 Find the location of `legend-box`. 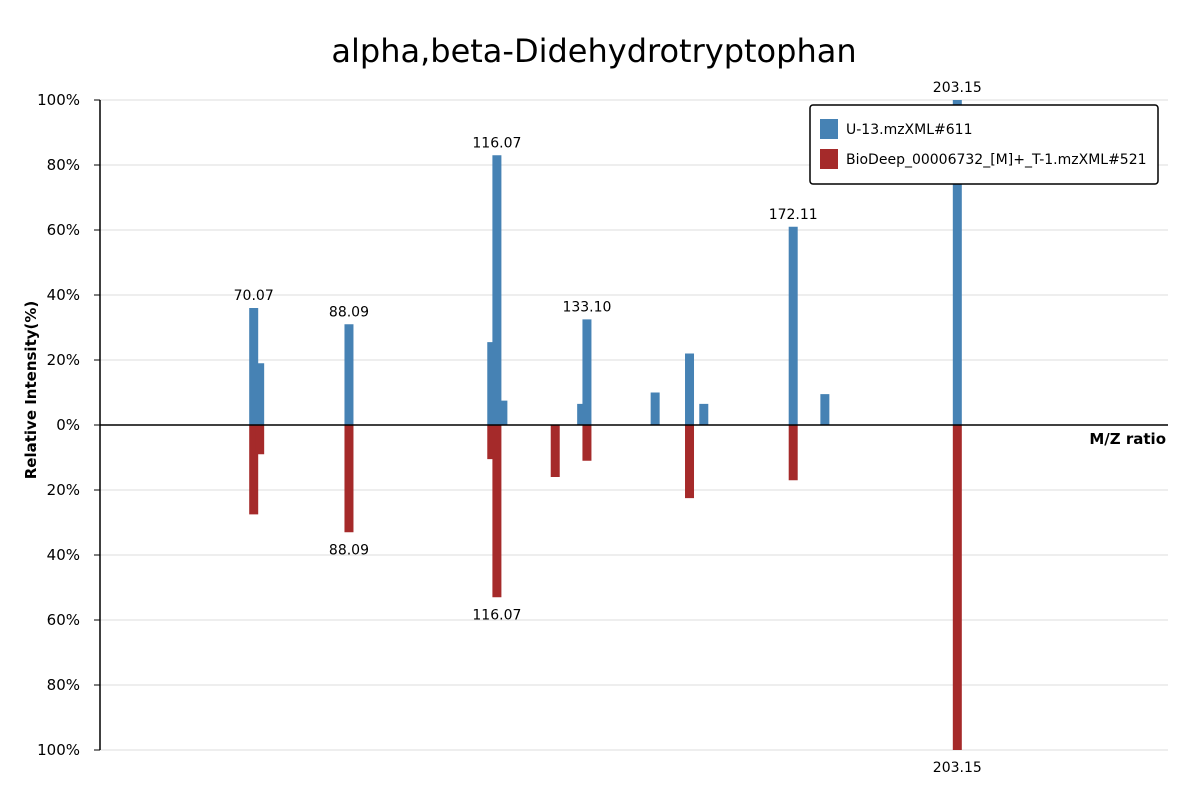

legend-box is located at coordinates (984, 144).